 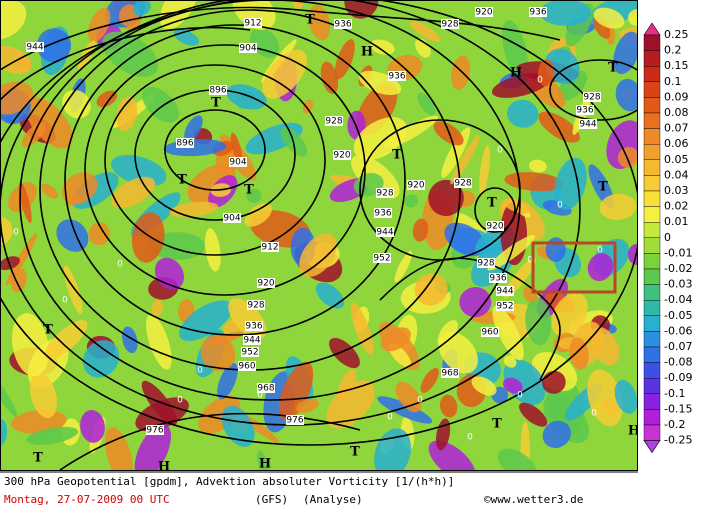 I want to click on contour-label: 936, so click(x=537, y=13).